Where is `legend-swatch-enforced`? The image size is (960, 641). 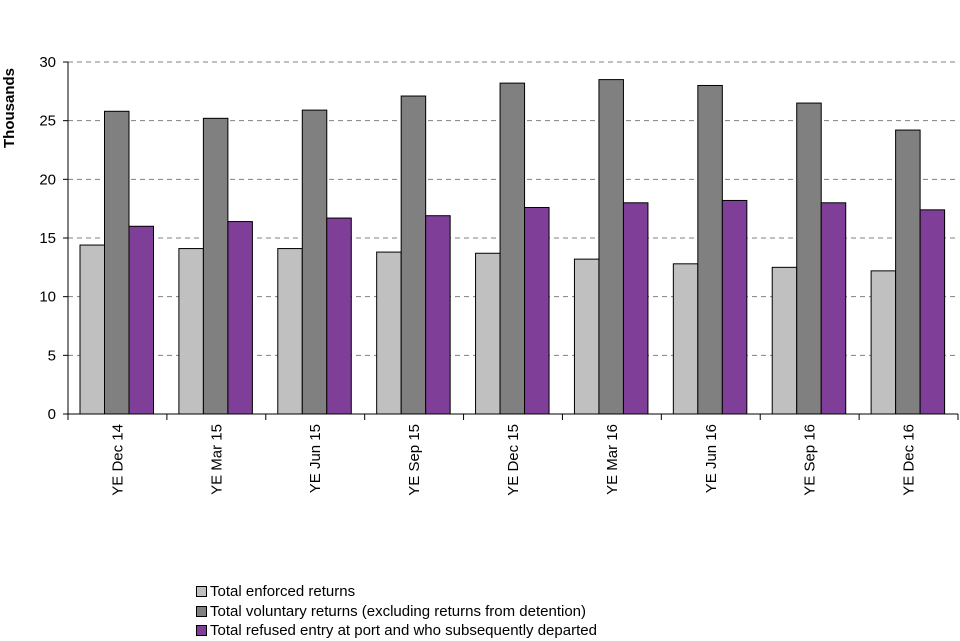 legend-swatch-enforced is located at coordinates (201, 592).